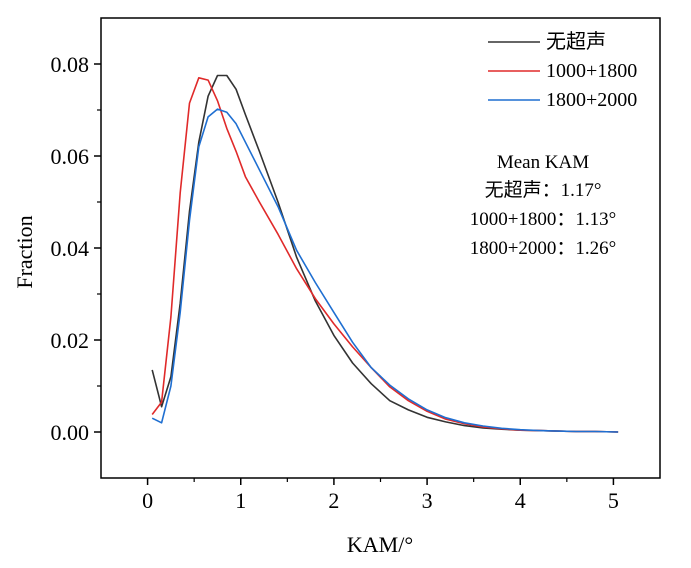 The image size is (691, 568). I want to click on annotation-title: Mean KAM, so click(543, 162).